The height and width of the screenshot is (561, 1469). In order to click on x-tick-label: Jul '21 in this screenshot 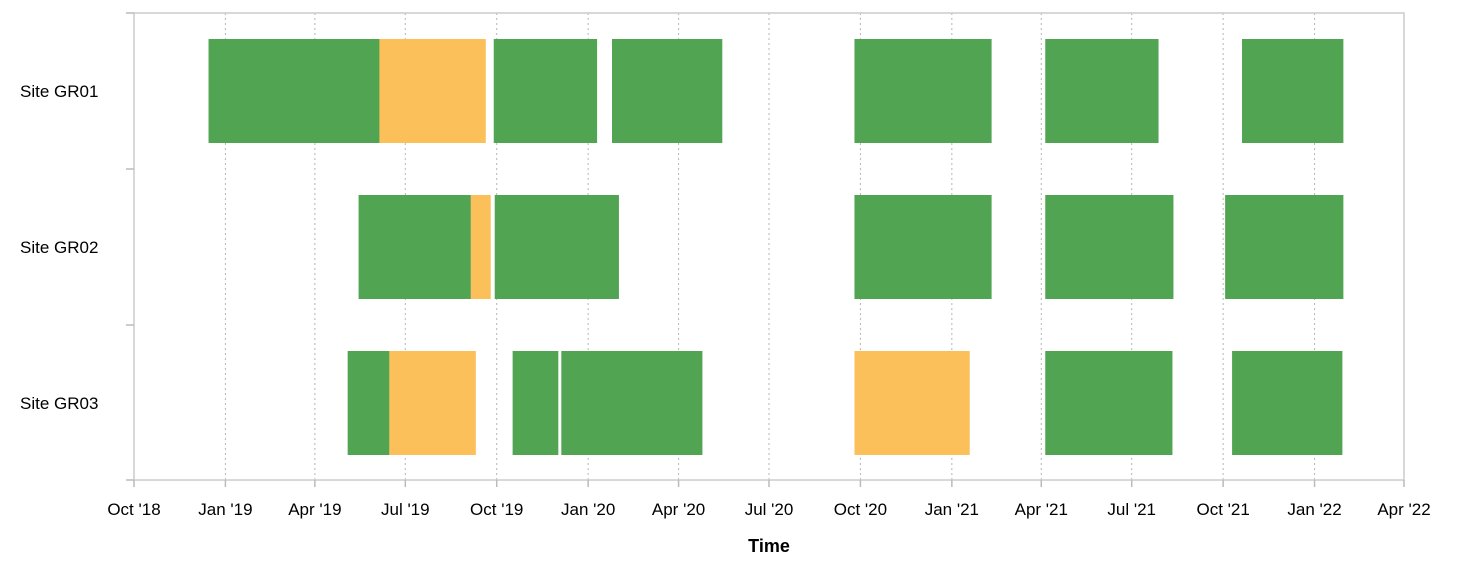, I will do `click(1131, 509)`.